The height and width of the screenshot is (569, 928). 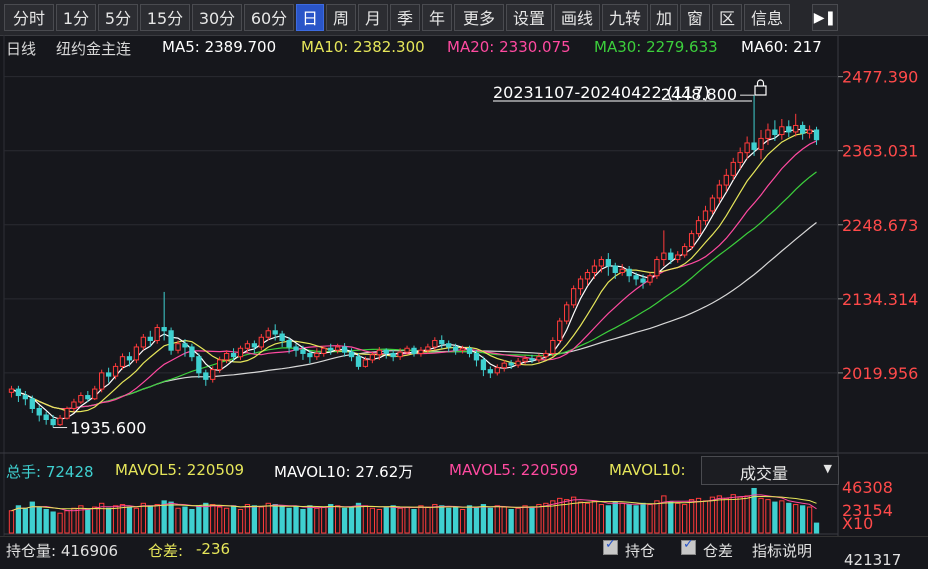 I want to click on toolbar-button-8: 月, so click(x=373, y=17).